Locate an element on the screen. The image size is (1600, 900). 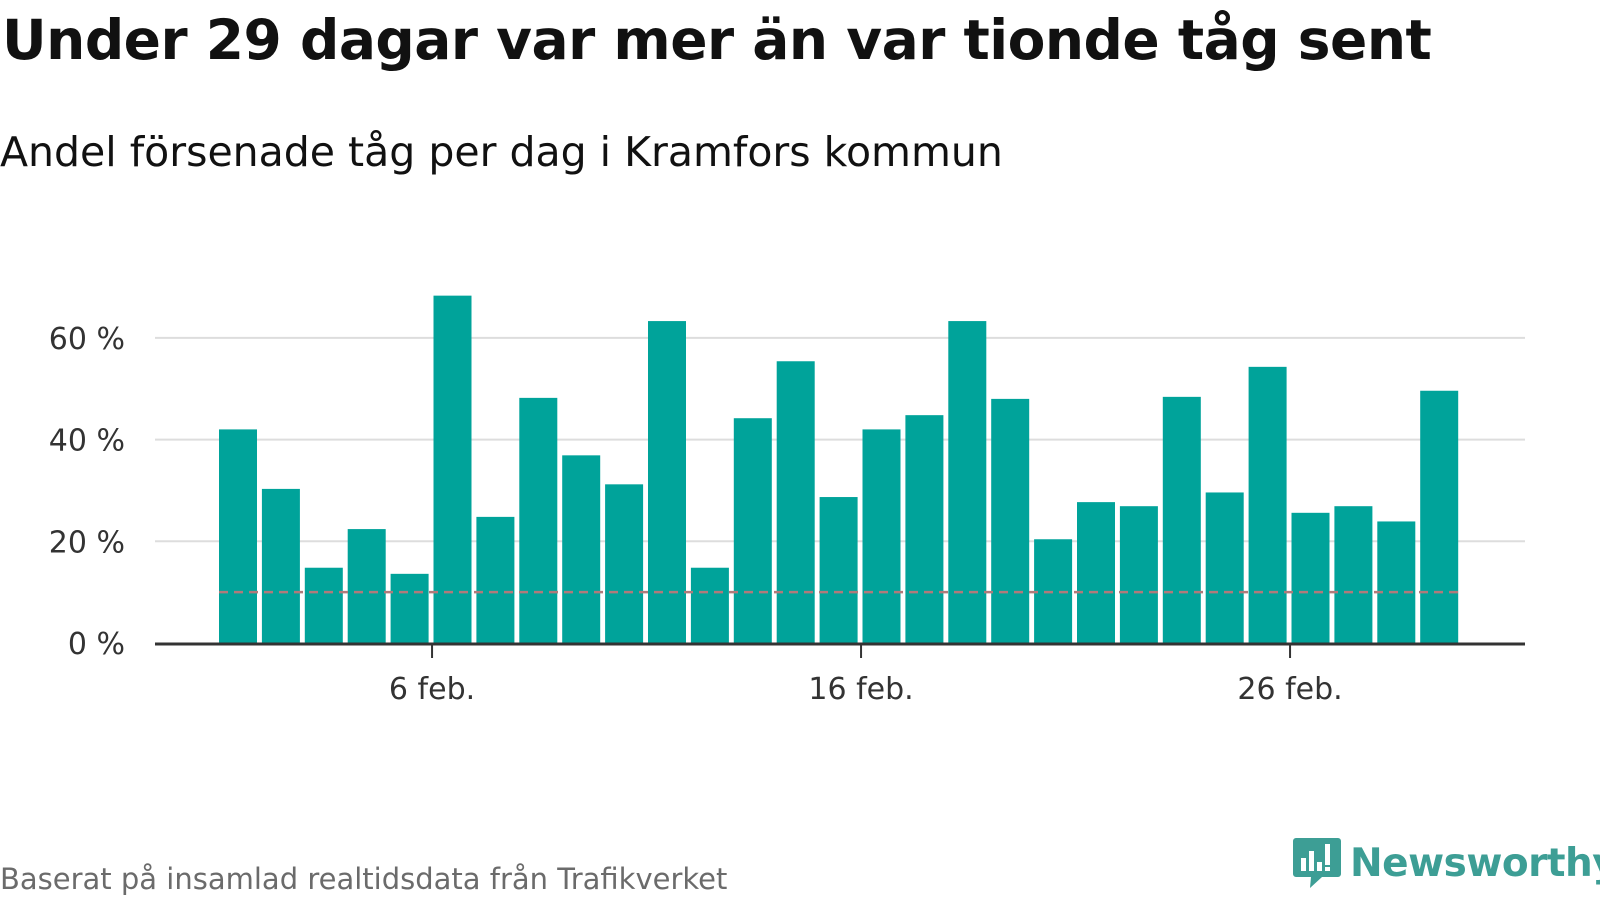
y-tick-label-20: 20 % is located at coordinates (87, 542).